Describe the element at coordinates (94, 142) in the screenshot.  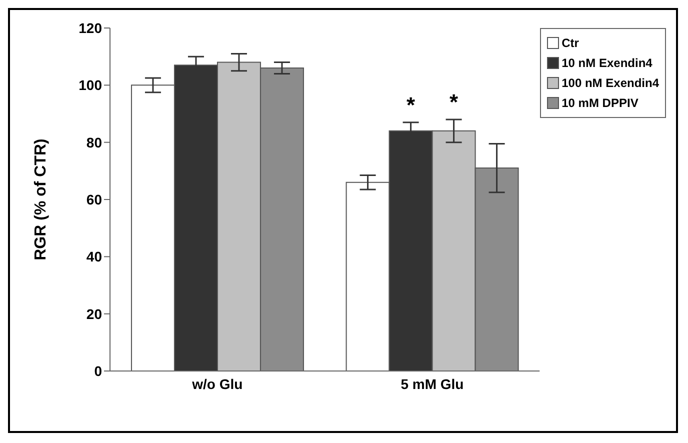
I see `y-tick-label: 80` at that location.